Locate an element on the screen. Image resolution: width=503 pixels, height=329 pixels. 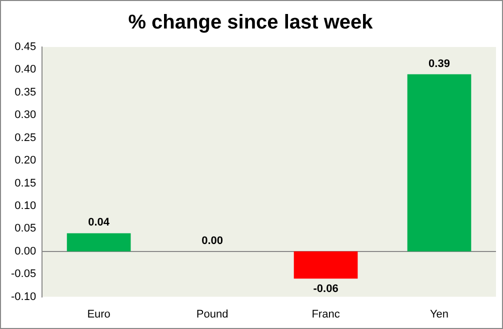
x-tick-label: Yen is located at coordinates (439, 314).